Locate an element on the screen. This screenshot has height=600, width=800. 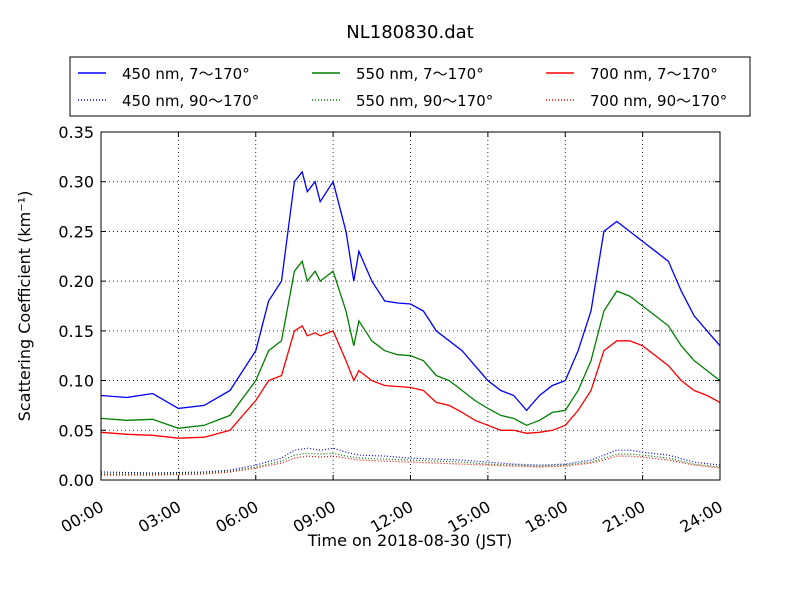
legend-label: 550 nm, 7～170° is located at coordinates (420, 74).